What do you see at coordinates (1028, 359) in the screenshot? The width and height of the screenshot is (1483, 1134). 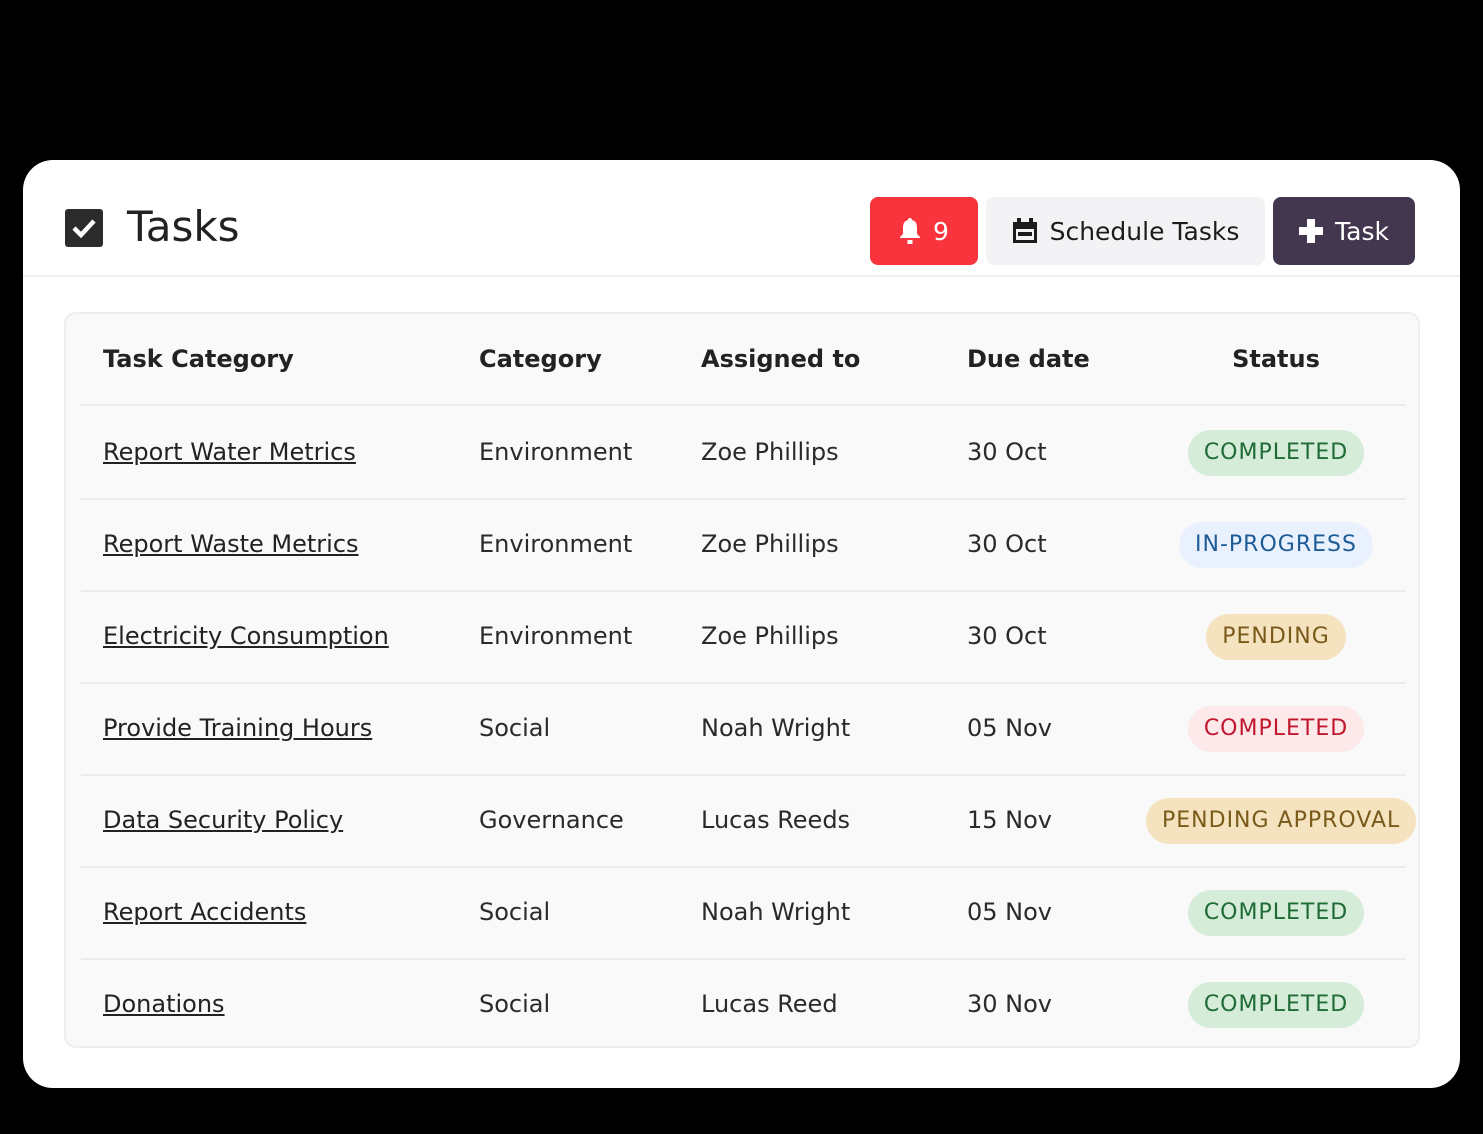 I see `column-header: Due date` at bounding box center [1028, 359].